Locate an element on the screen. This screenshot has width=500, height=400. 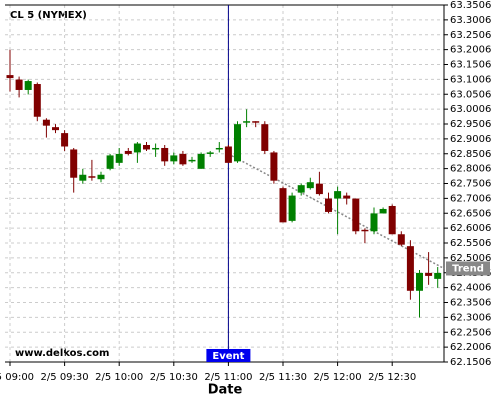
y-tick-label: 63.2006 is located at coordinates (470, 50).